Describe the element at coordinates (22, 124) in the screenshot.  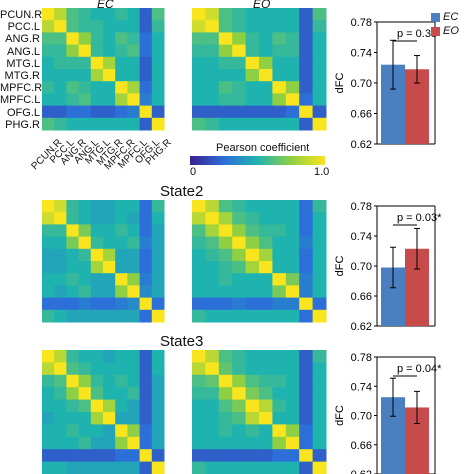
I see `row-label: PHG.R` at that location.